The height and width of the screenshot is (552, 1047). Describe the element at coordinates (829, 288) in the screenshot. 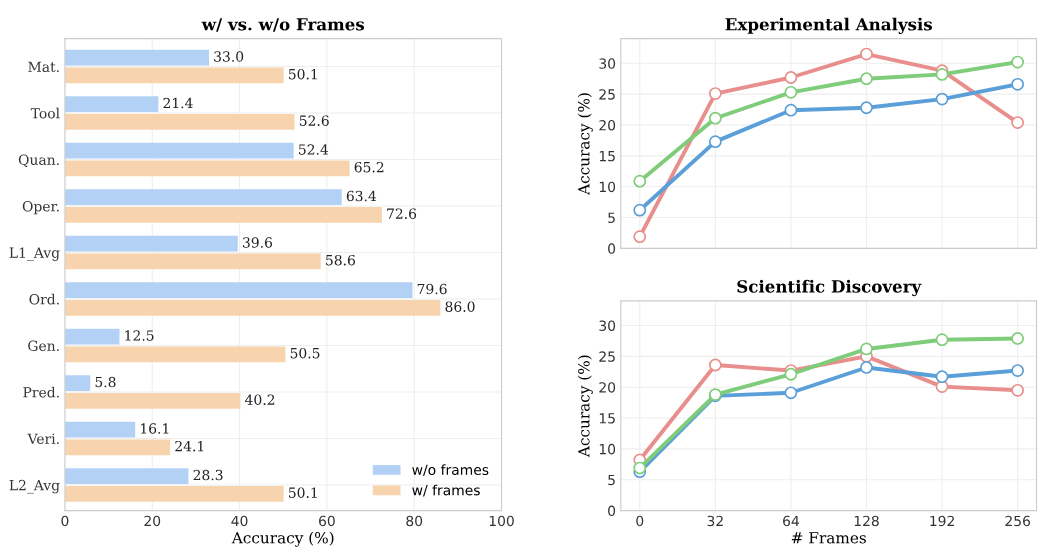

I see `chart-title: Scientific Discovery` at that location.